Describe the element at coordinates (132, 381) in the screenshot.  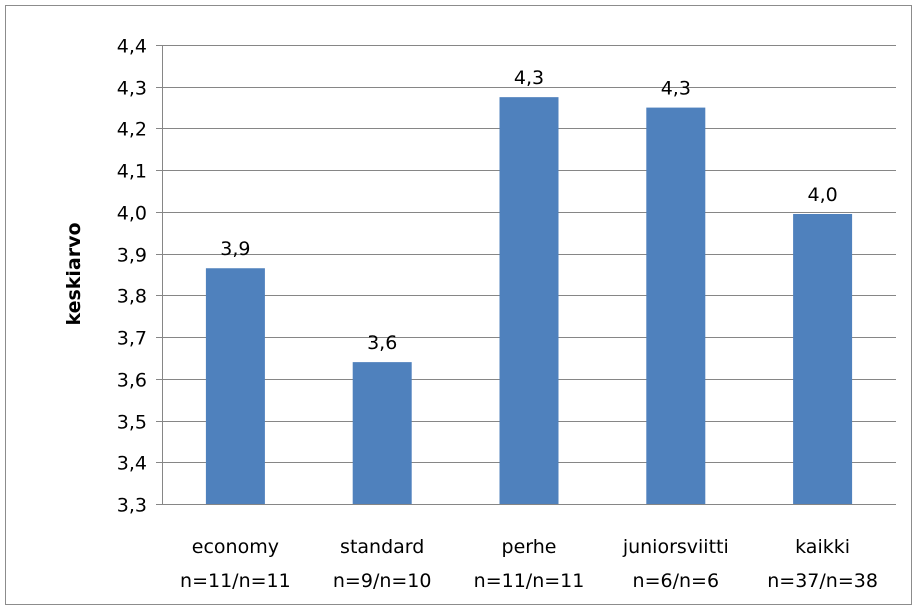
I see `y-tick-label: 3,6` at that location.